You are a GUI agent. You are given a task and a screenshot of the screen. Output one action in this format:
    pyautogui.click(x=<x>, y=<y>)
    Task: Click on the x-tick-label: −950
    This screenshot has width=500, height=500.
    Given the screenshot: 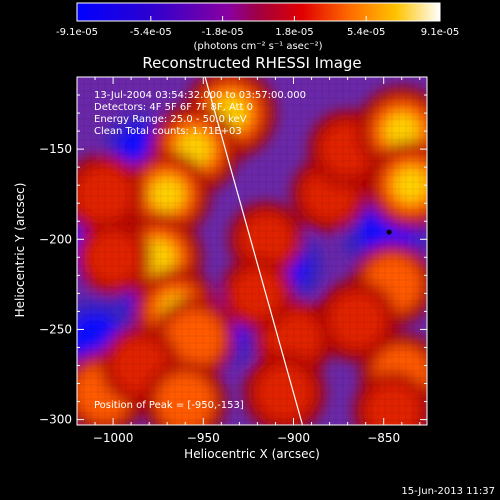 What is the action you would take?
    pyautogui.click(x=203, y=438)
    